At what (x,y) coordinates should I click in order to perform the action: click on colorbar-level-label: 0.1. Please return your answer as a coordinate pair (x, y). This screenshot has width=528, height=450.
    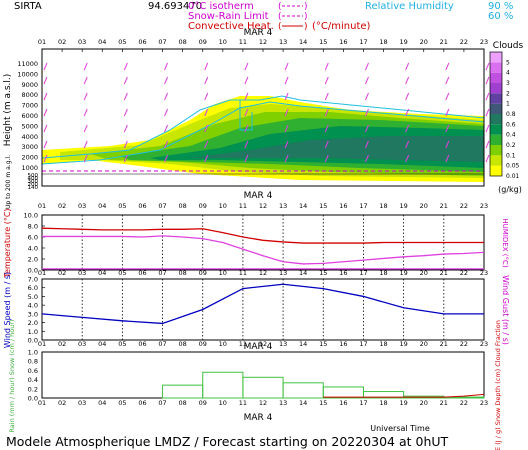
    Looking at the image, I should click on (511, 155).